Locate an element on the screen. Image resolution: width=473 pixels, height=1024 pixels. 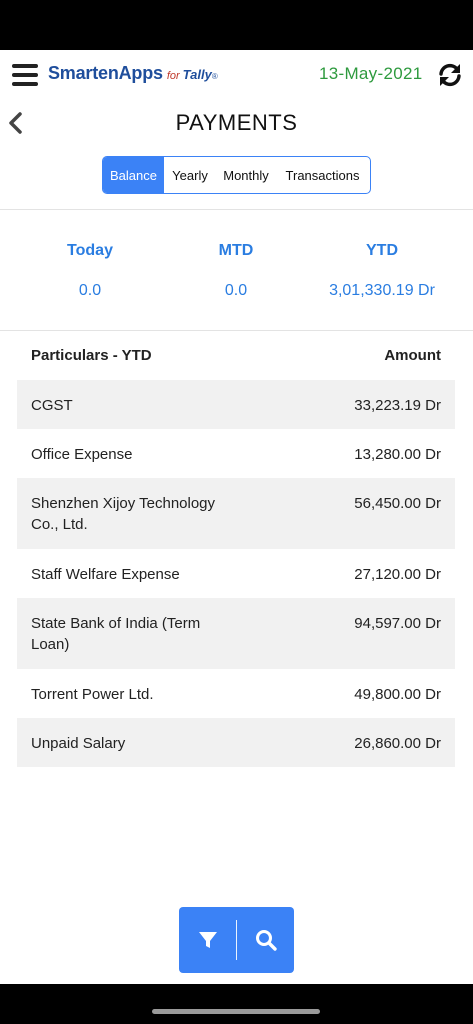
summary-mtd-value: 0.0 is located at coordinates (236, 290).